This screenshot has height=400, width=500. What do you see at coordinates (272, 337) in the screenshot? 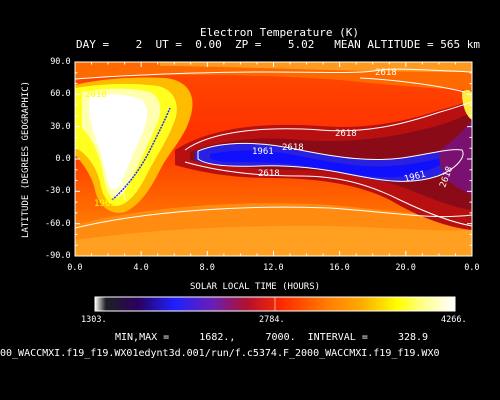
I see `stats-line: MIN,MAX = 1682., 7000. INTERVAL = 328.9` at bounding box center [272, 337].